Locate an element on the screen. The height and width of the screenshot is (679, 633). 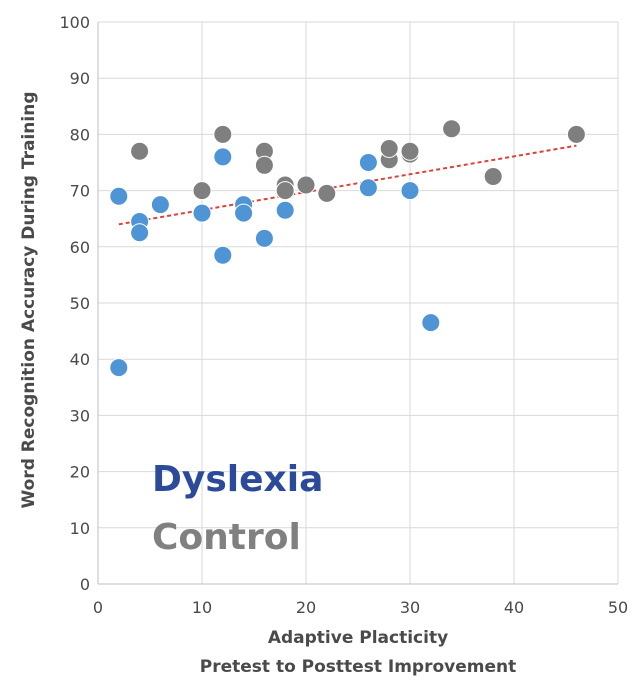
x-axis-title-line1: Adaptive Placticity is located at coordinates (358, 638).